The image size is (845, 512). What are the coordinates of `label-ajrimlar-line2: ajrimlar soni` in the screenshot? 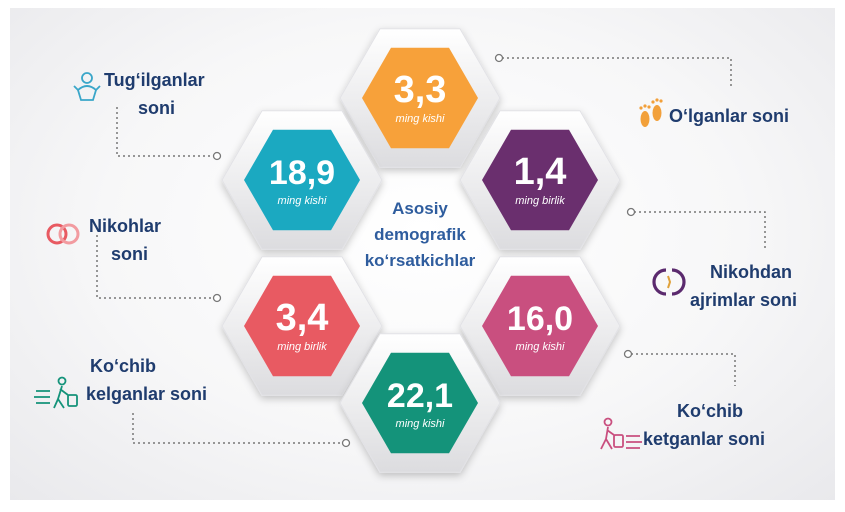 It's located at (744, 300).